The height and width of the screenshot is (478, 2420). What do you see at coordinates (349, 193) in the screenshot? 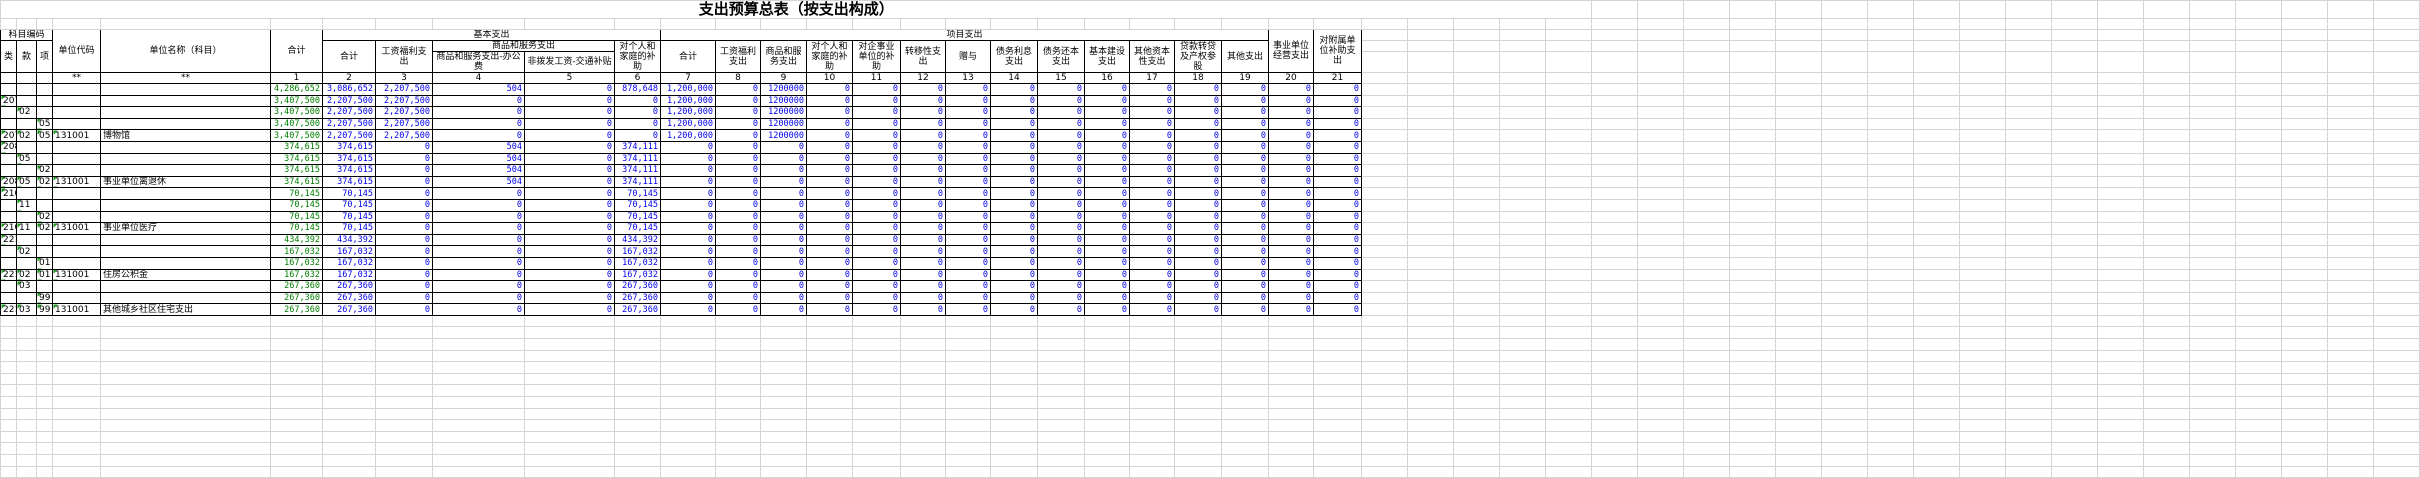
I see `amount-cell: 70,145` at bounding box center [349, 193].